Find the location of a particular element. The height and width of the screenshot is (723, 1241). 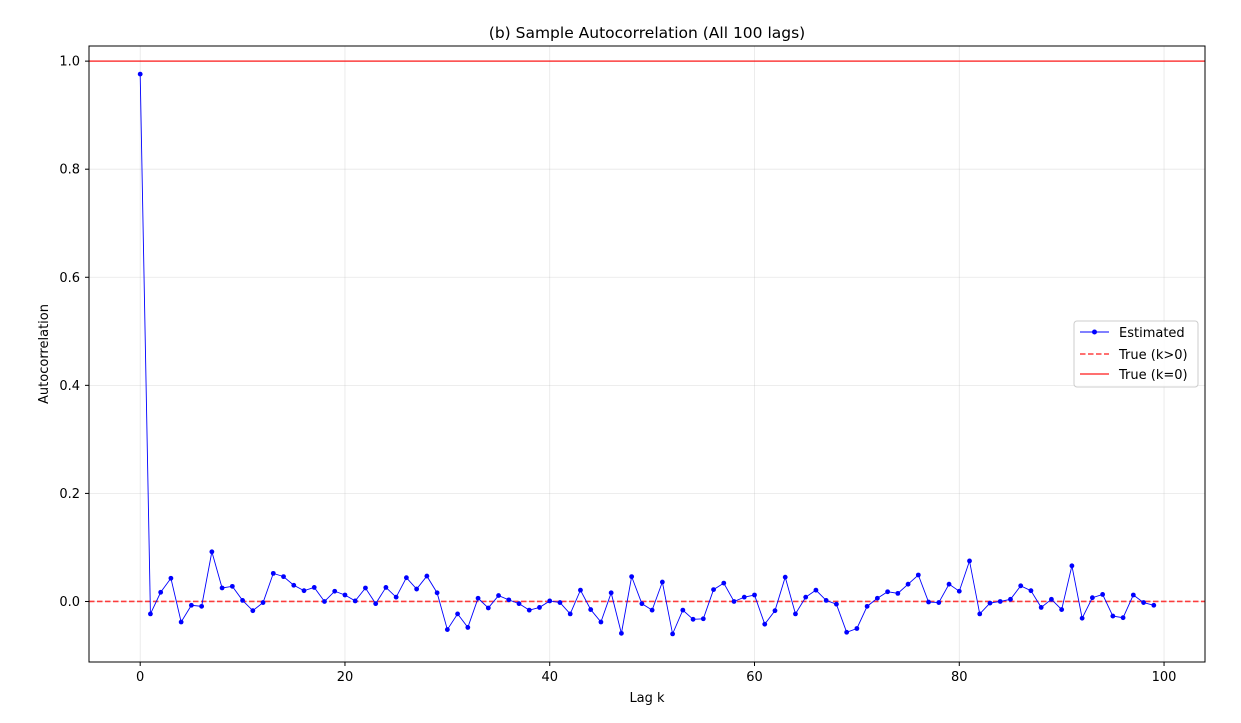

x-tick-label: 0 is located at coordinates (140, 677).